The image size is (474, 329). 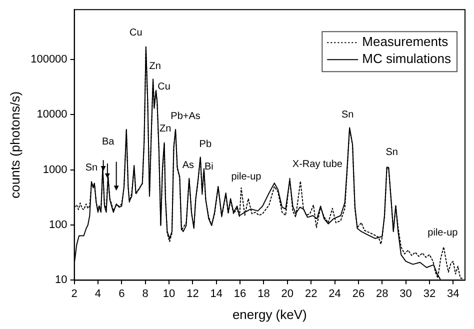 I want to click on x-tick-label: 6, so click(x=121, y=294).